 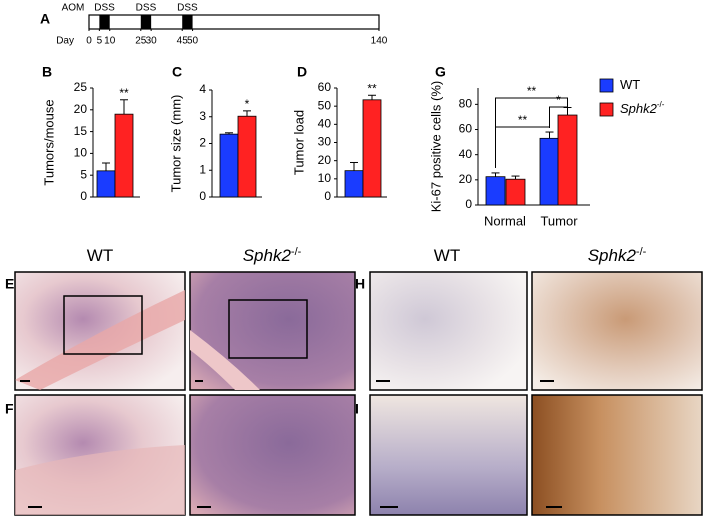 What do you see at coordinates (83, 174) in the screenshot?
I see `y-tick-label: 5` at bounding box center [83, 174].